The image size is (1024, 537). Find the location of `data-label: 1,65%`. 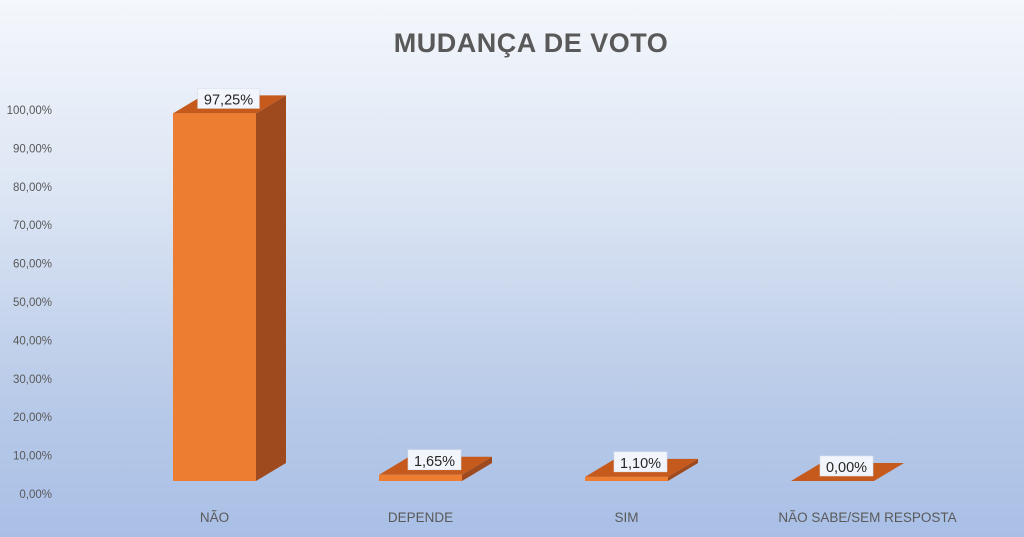

data-label: 1,65% is located at coordinates (434, 462).